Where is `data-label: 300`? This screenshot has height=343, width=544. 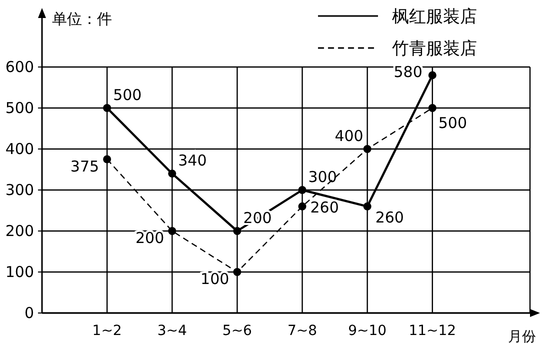
data-label: 300 is located at coordinates (322, 177).